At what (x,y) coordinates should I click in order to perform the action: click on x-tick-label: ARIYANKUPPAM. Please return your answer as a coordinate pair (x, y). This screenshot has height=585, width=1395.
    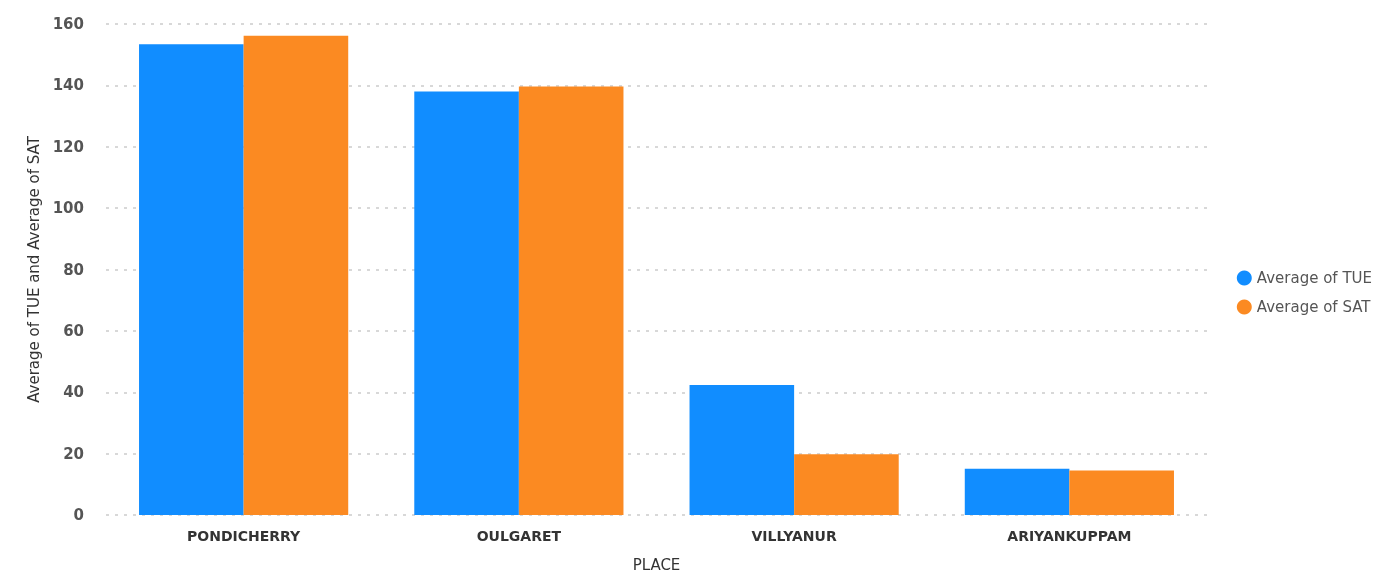
    Looking at the image, I should click on (1069, 536).